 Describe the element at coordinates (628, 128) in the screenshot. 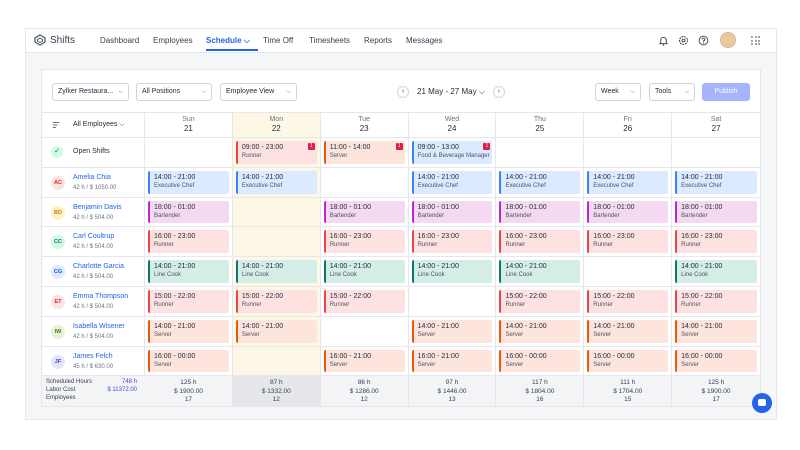

I see `day-number: 26` at that location.